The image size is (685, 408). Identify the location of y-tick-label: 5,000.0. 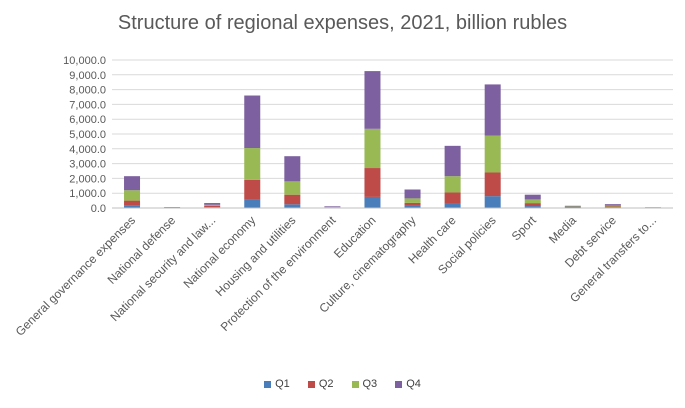
(87, 135).